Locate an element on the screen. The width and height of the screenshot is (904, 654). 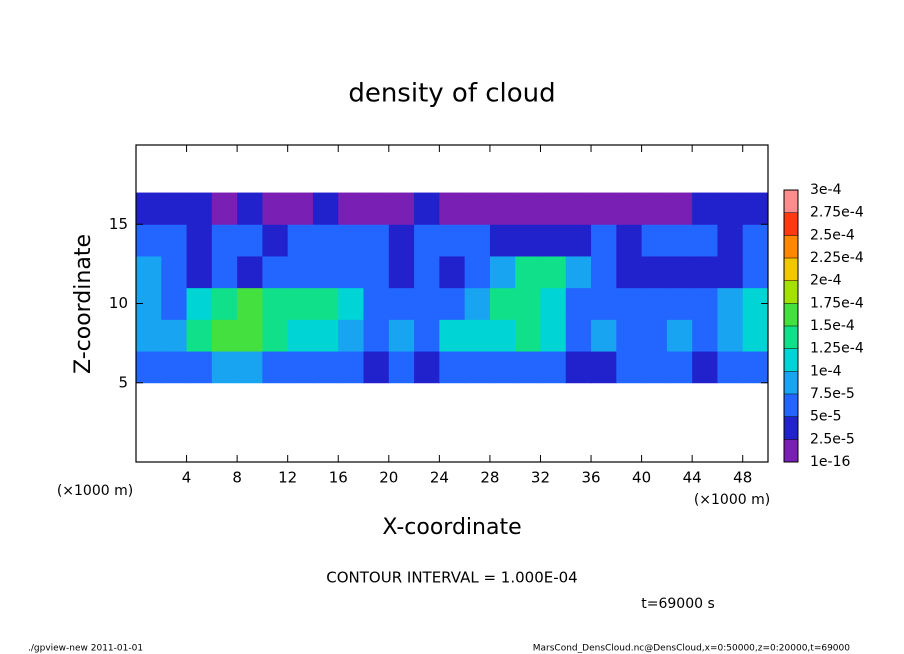
x-tick-label: 16 is located at coordinates (338, 478).